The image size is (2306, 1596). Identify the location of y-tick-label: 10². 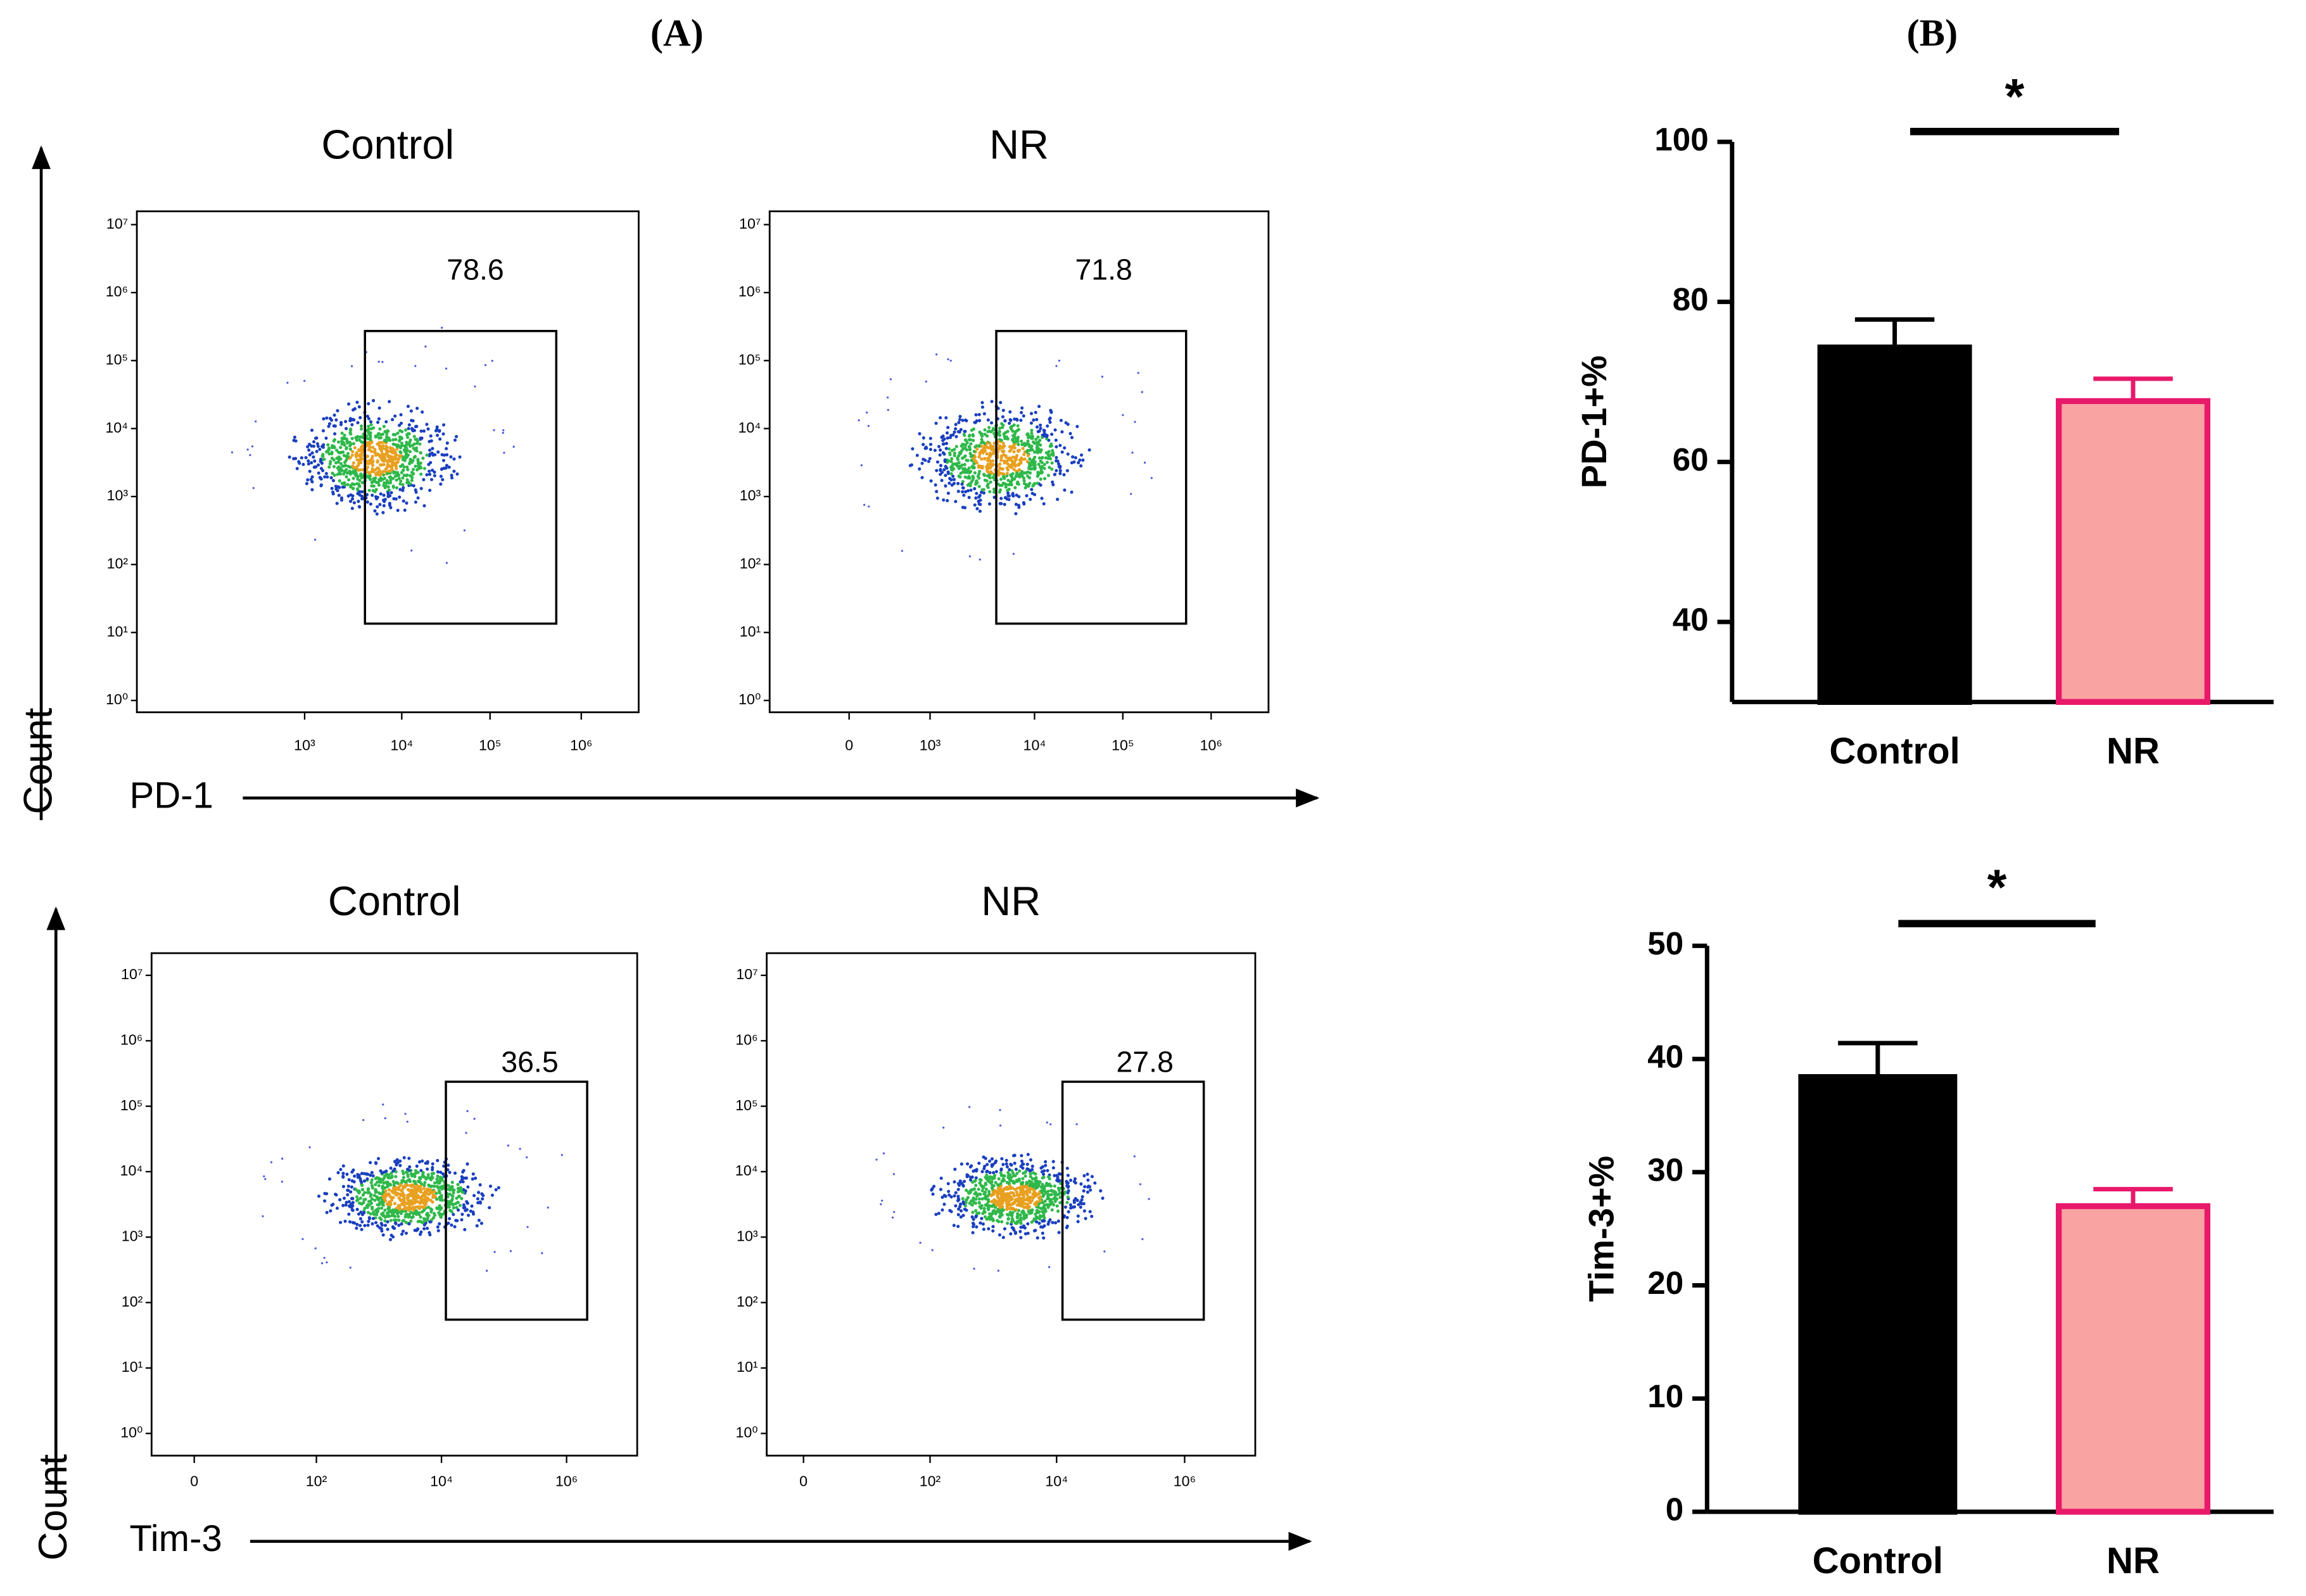
(118, 563).